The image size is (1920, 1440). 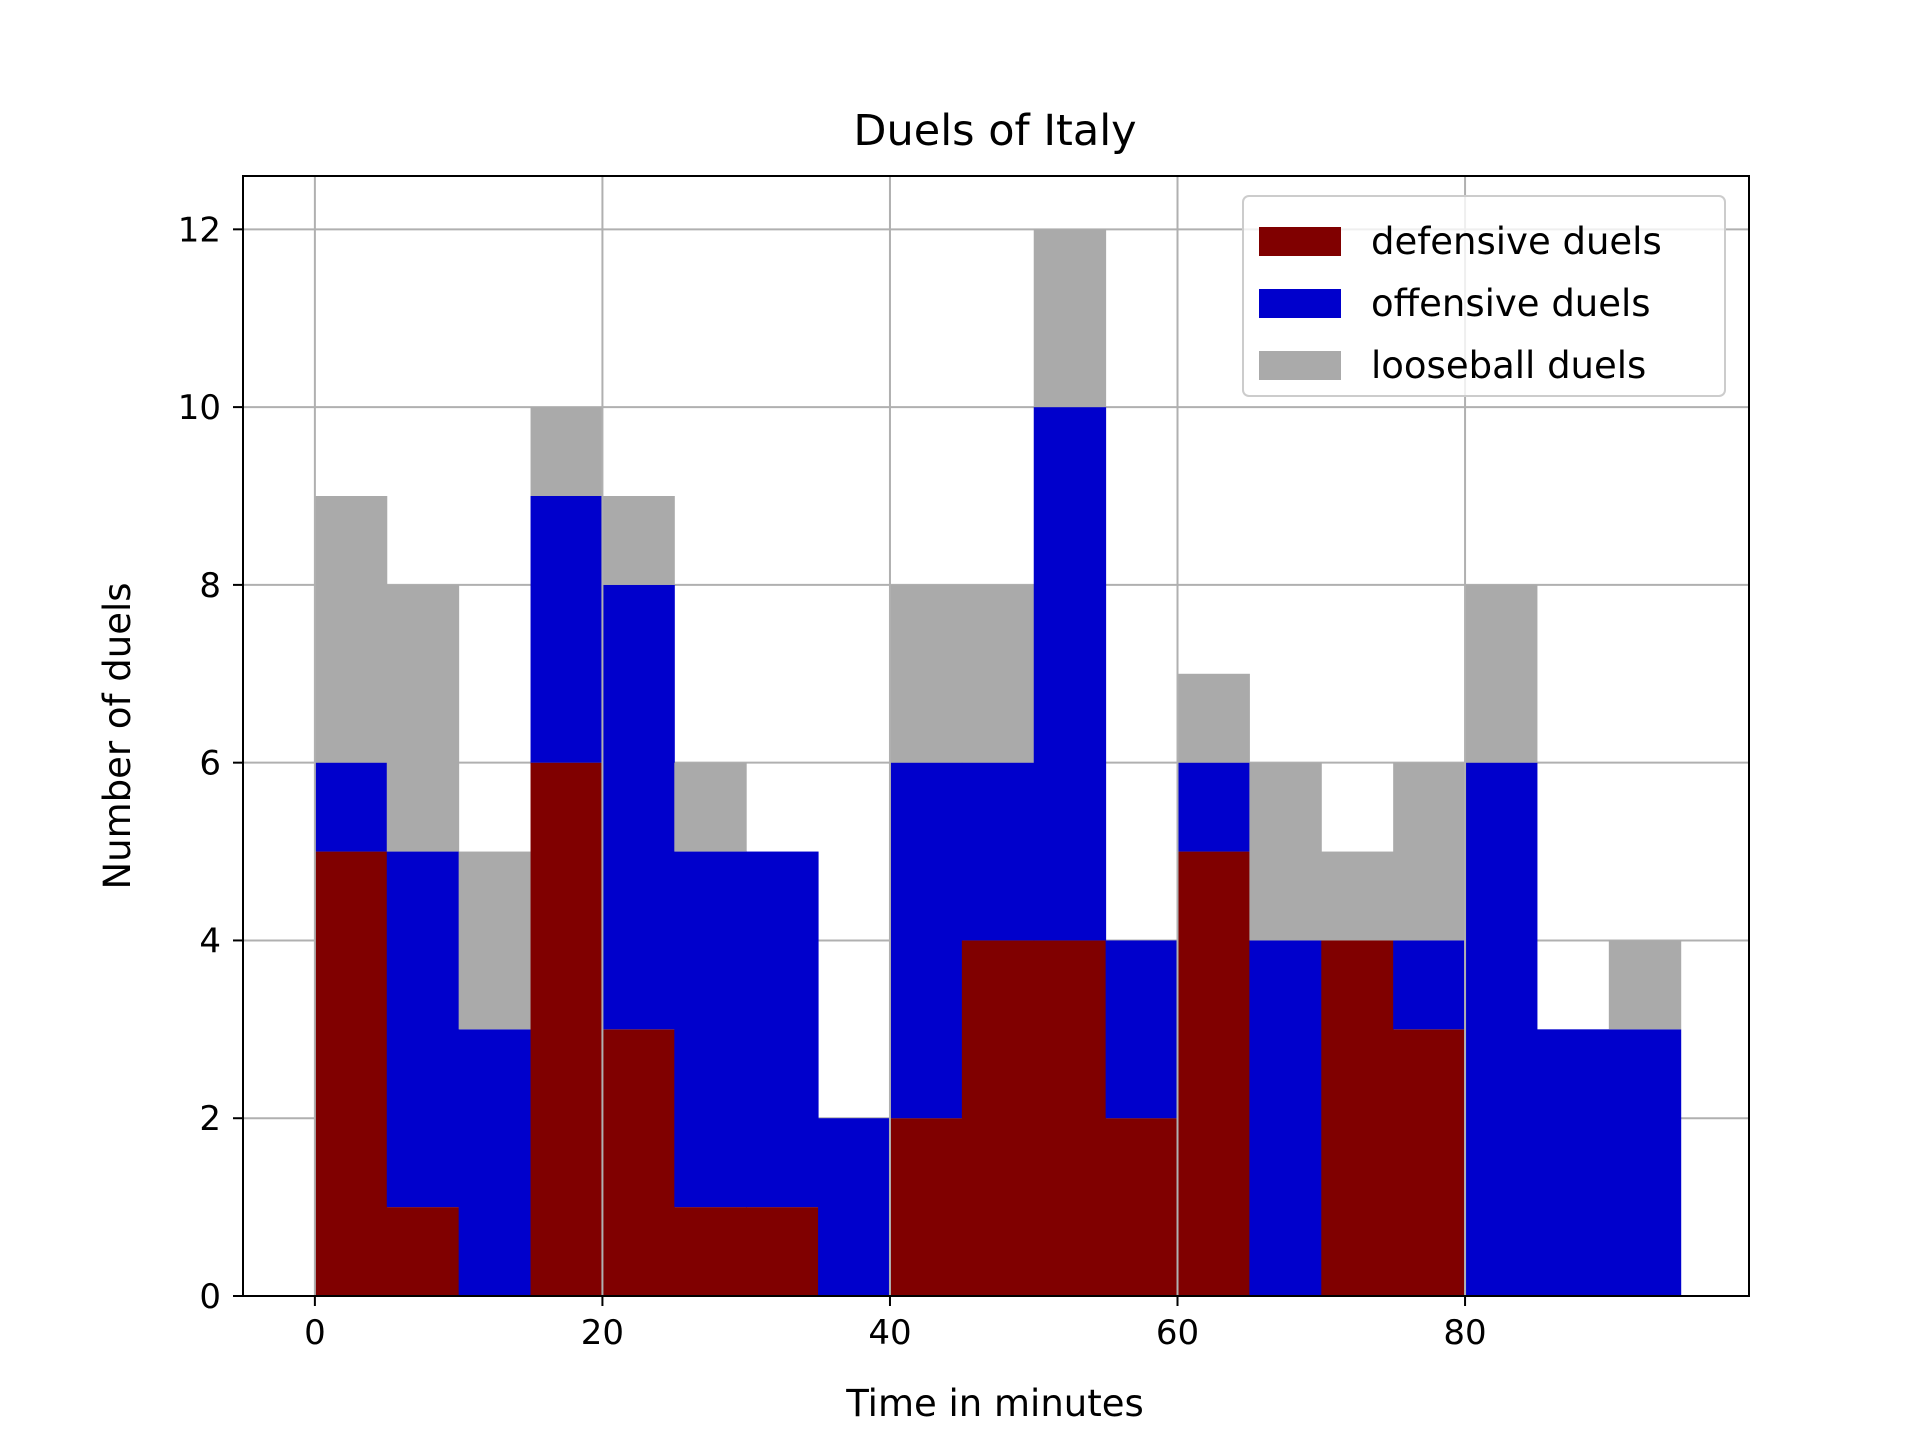 What do you see at coordinates (1300, 241) in the screenshot?
I see `legend-swatch-defensive-duels` at bounding box center [1300, 241].